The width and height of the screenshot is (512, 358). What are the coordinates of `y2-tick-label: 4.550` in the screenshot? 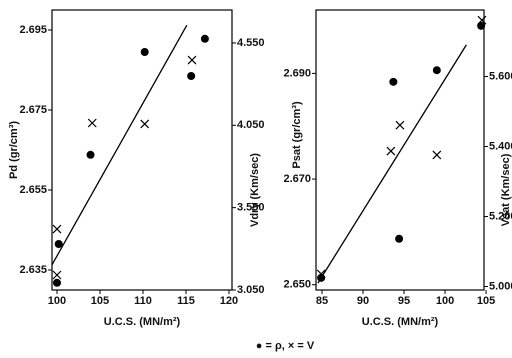 It's located at (251, 43).